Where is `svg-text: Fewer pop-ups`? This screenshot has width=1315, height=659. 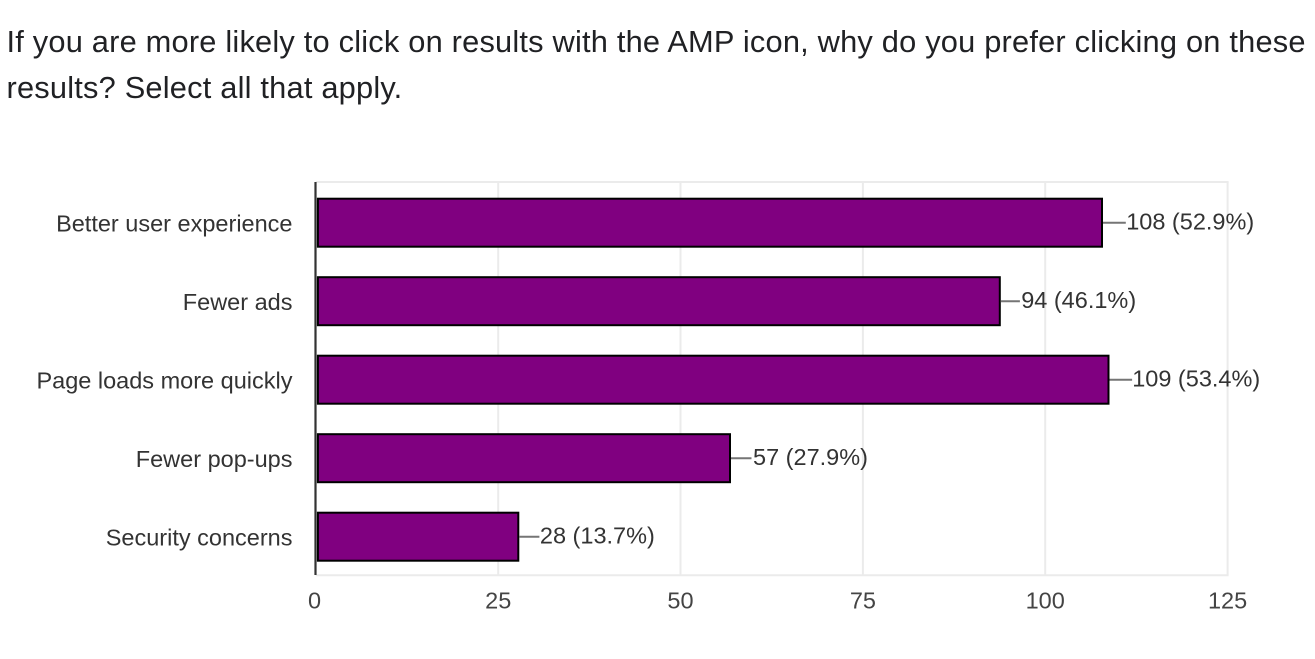 svg-text: Fewer pop-ups is located at coordinates (214, 459).